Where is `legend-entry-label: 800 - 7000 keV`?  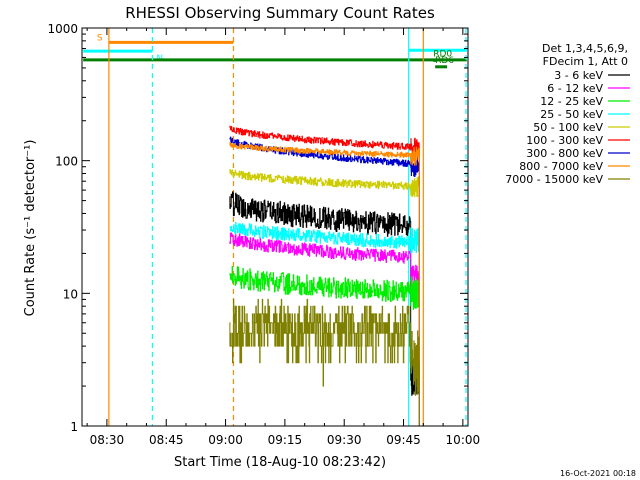 legend-entry-label: 800 - 7000 keV is located at coordinates (561, 166).